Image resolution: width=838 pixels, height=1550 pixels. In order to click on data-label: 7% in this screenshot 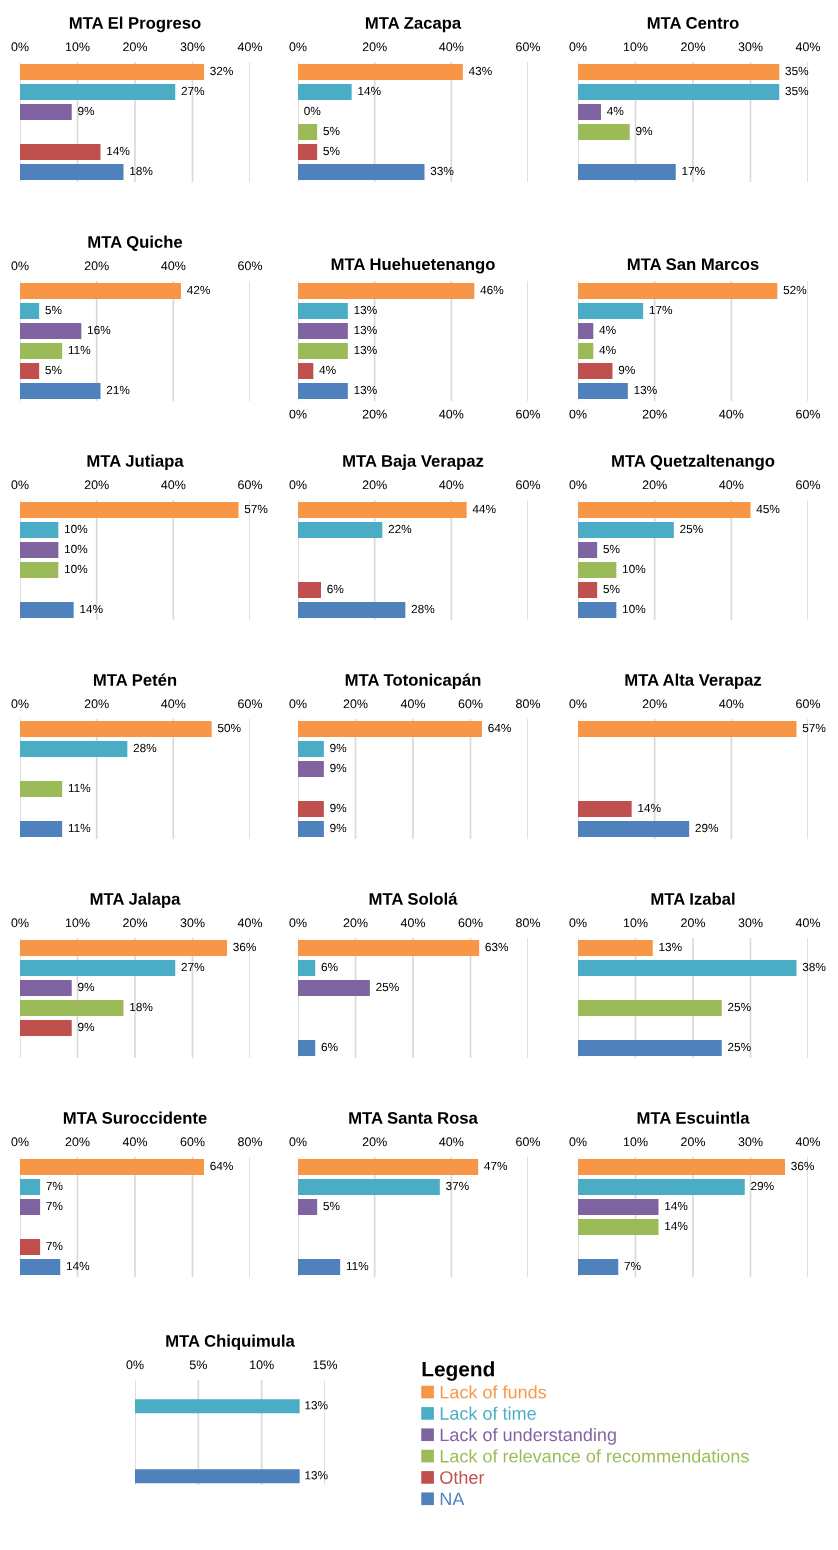, I will do `click(632, 1266)`.